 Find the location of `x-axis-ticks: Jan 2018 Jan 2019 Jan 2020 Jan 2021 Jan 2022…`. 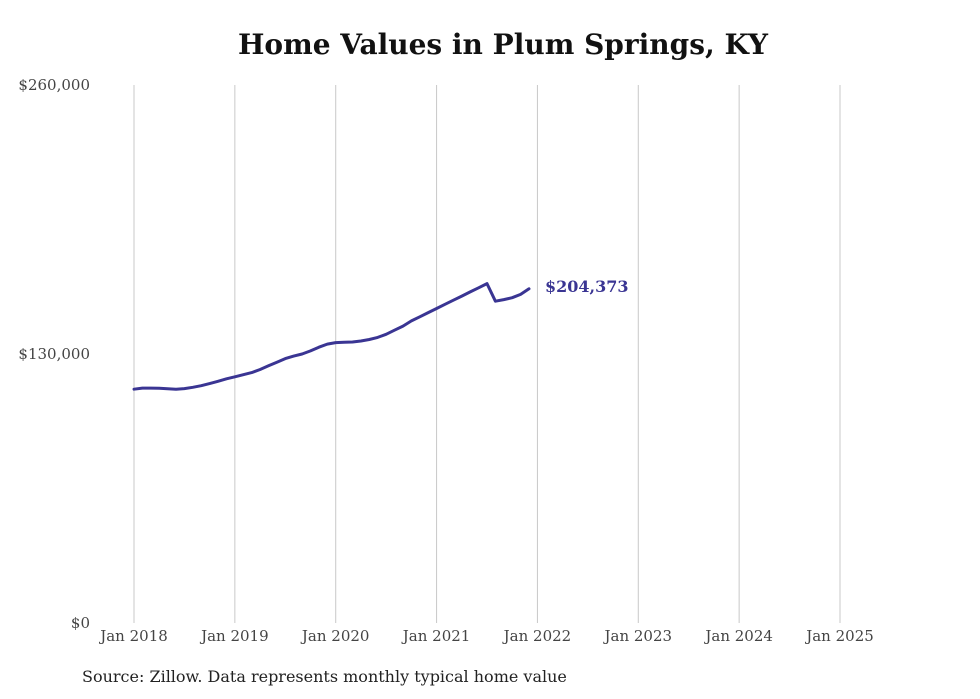

x-axis-ticks: Jan 2018 Jan 2019 Jan 2020 Jan 2021 Jan 2022… is located at coordinates (486, 636).